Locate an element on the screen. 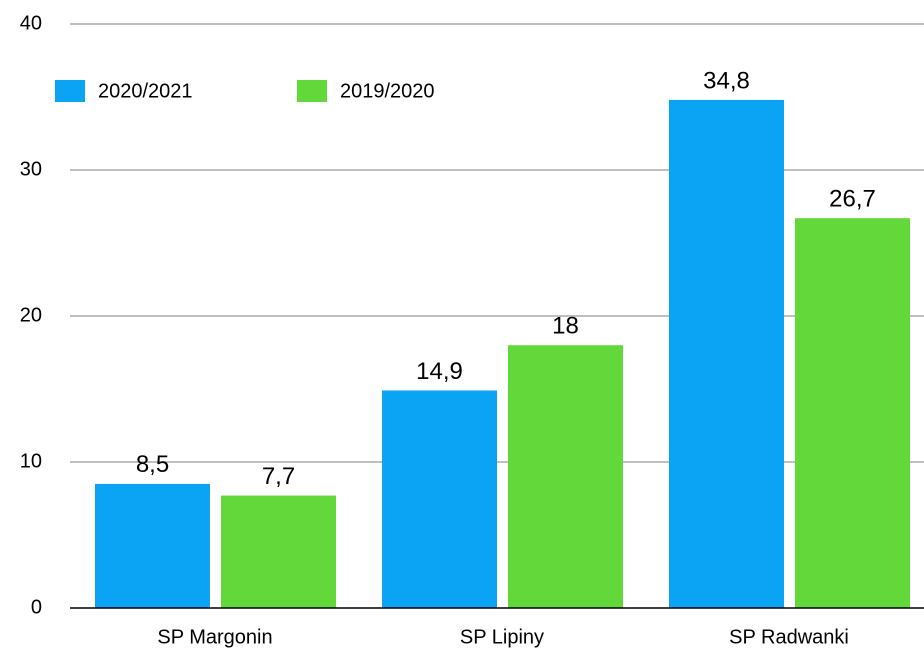 Image resolution: width=924 pixels, height=649 pixels. value-label: 18 is located at coordinates (565, 326).